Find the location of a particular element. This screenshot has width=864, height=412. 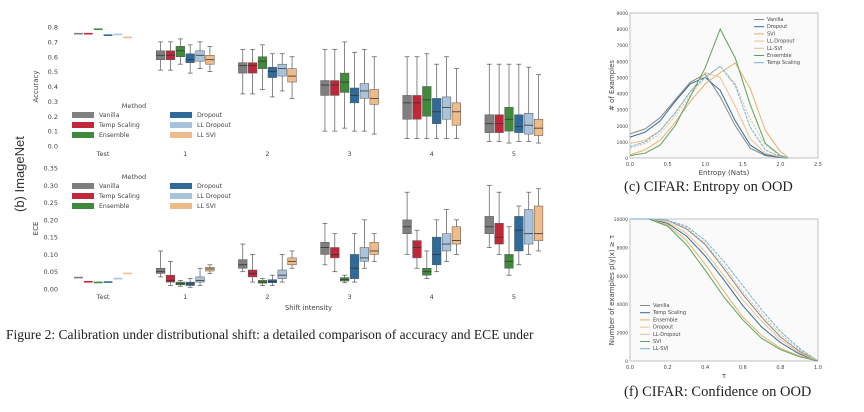

y-tick-label: 5000 is located at coordinates (623, 78).